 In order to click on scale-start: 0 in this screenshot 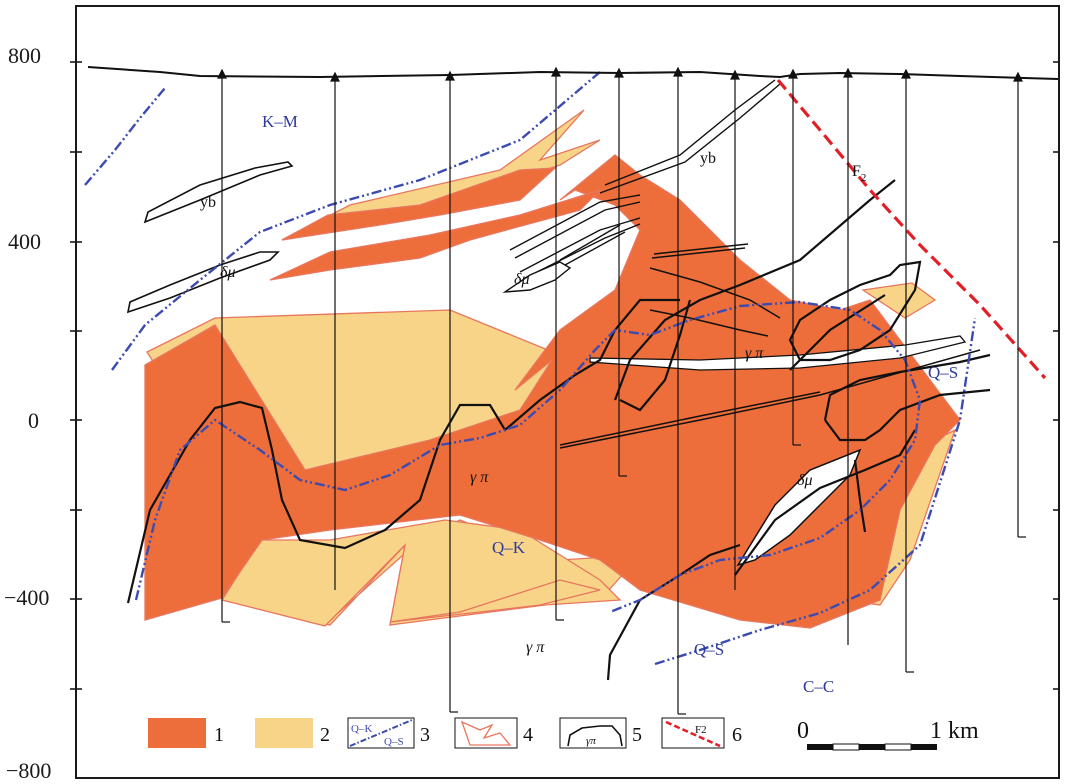, I will do `click(803, 731)`.